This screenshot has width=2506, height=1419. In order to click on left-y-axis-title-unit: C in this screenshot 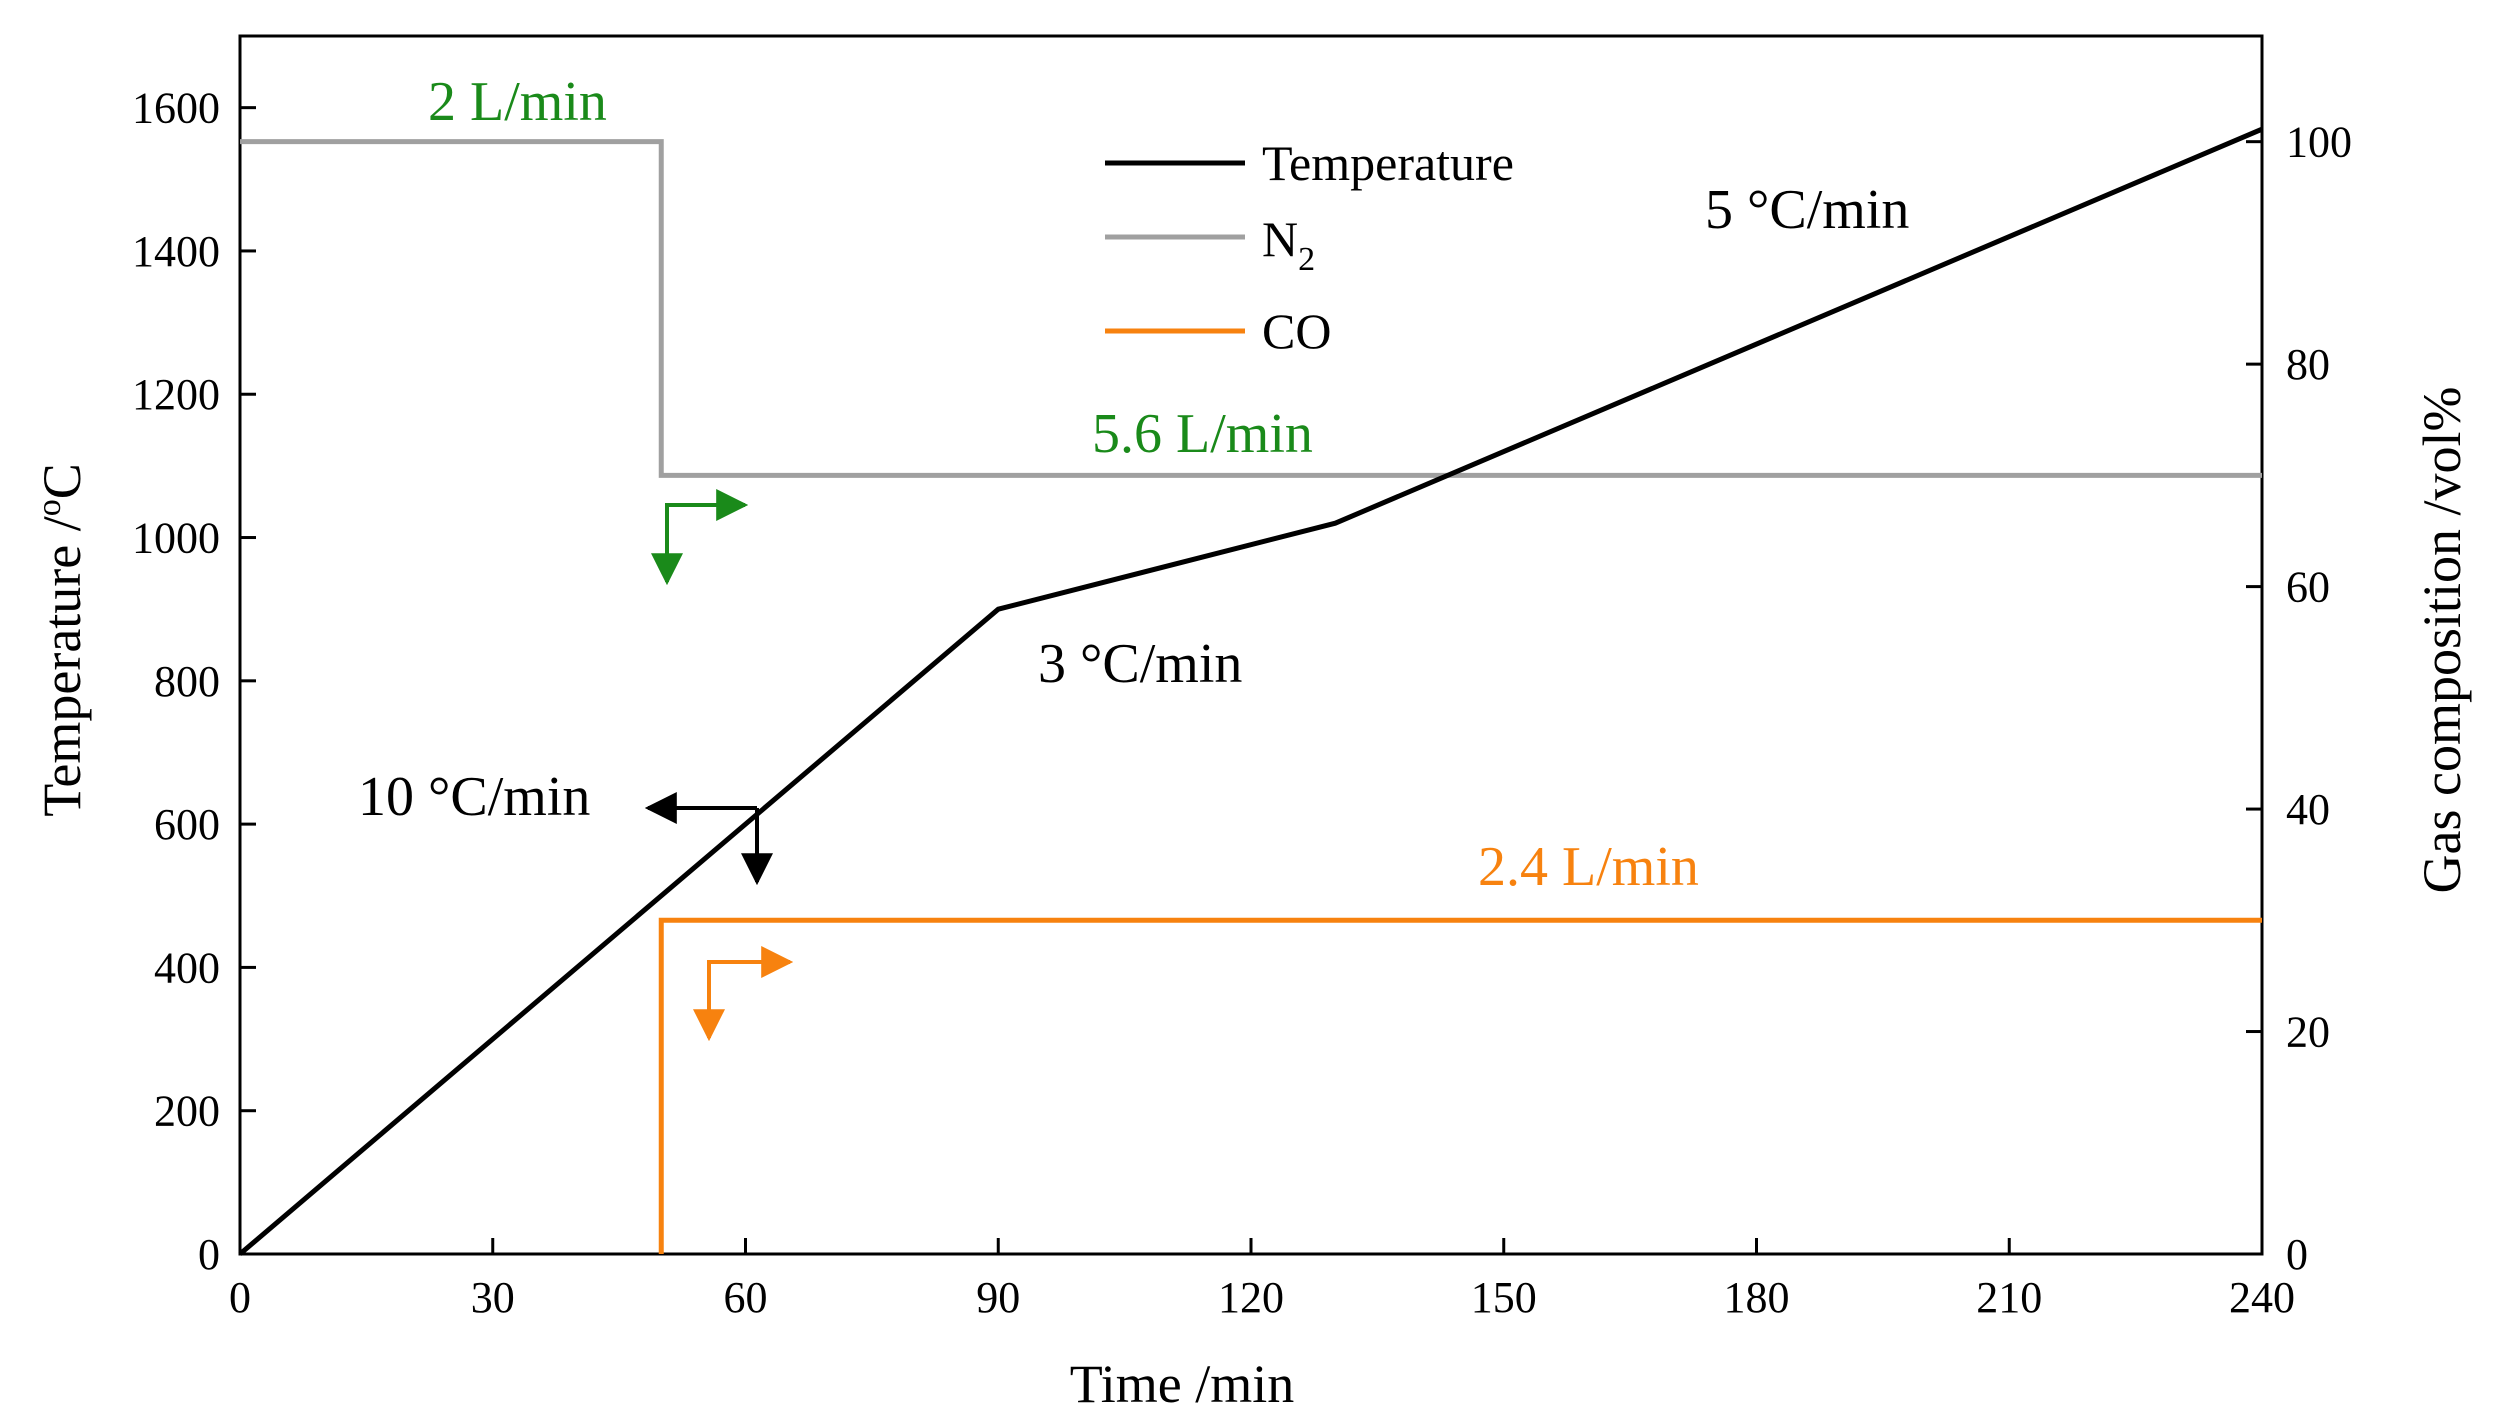, I will do `click(62, 481)`.